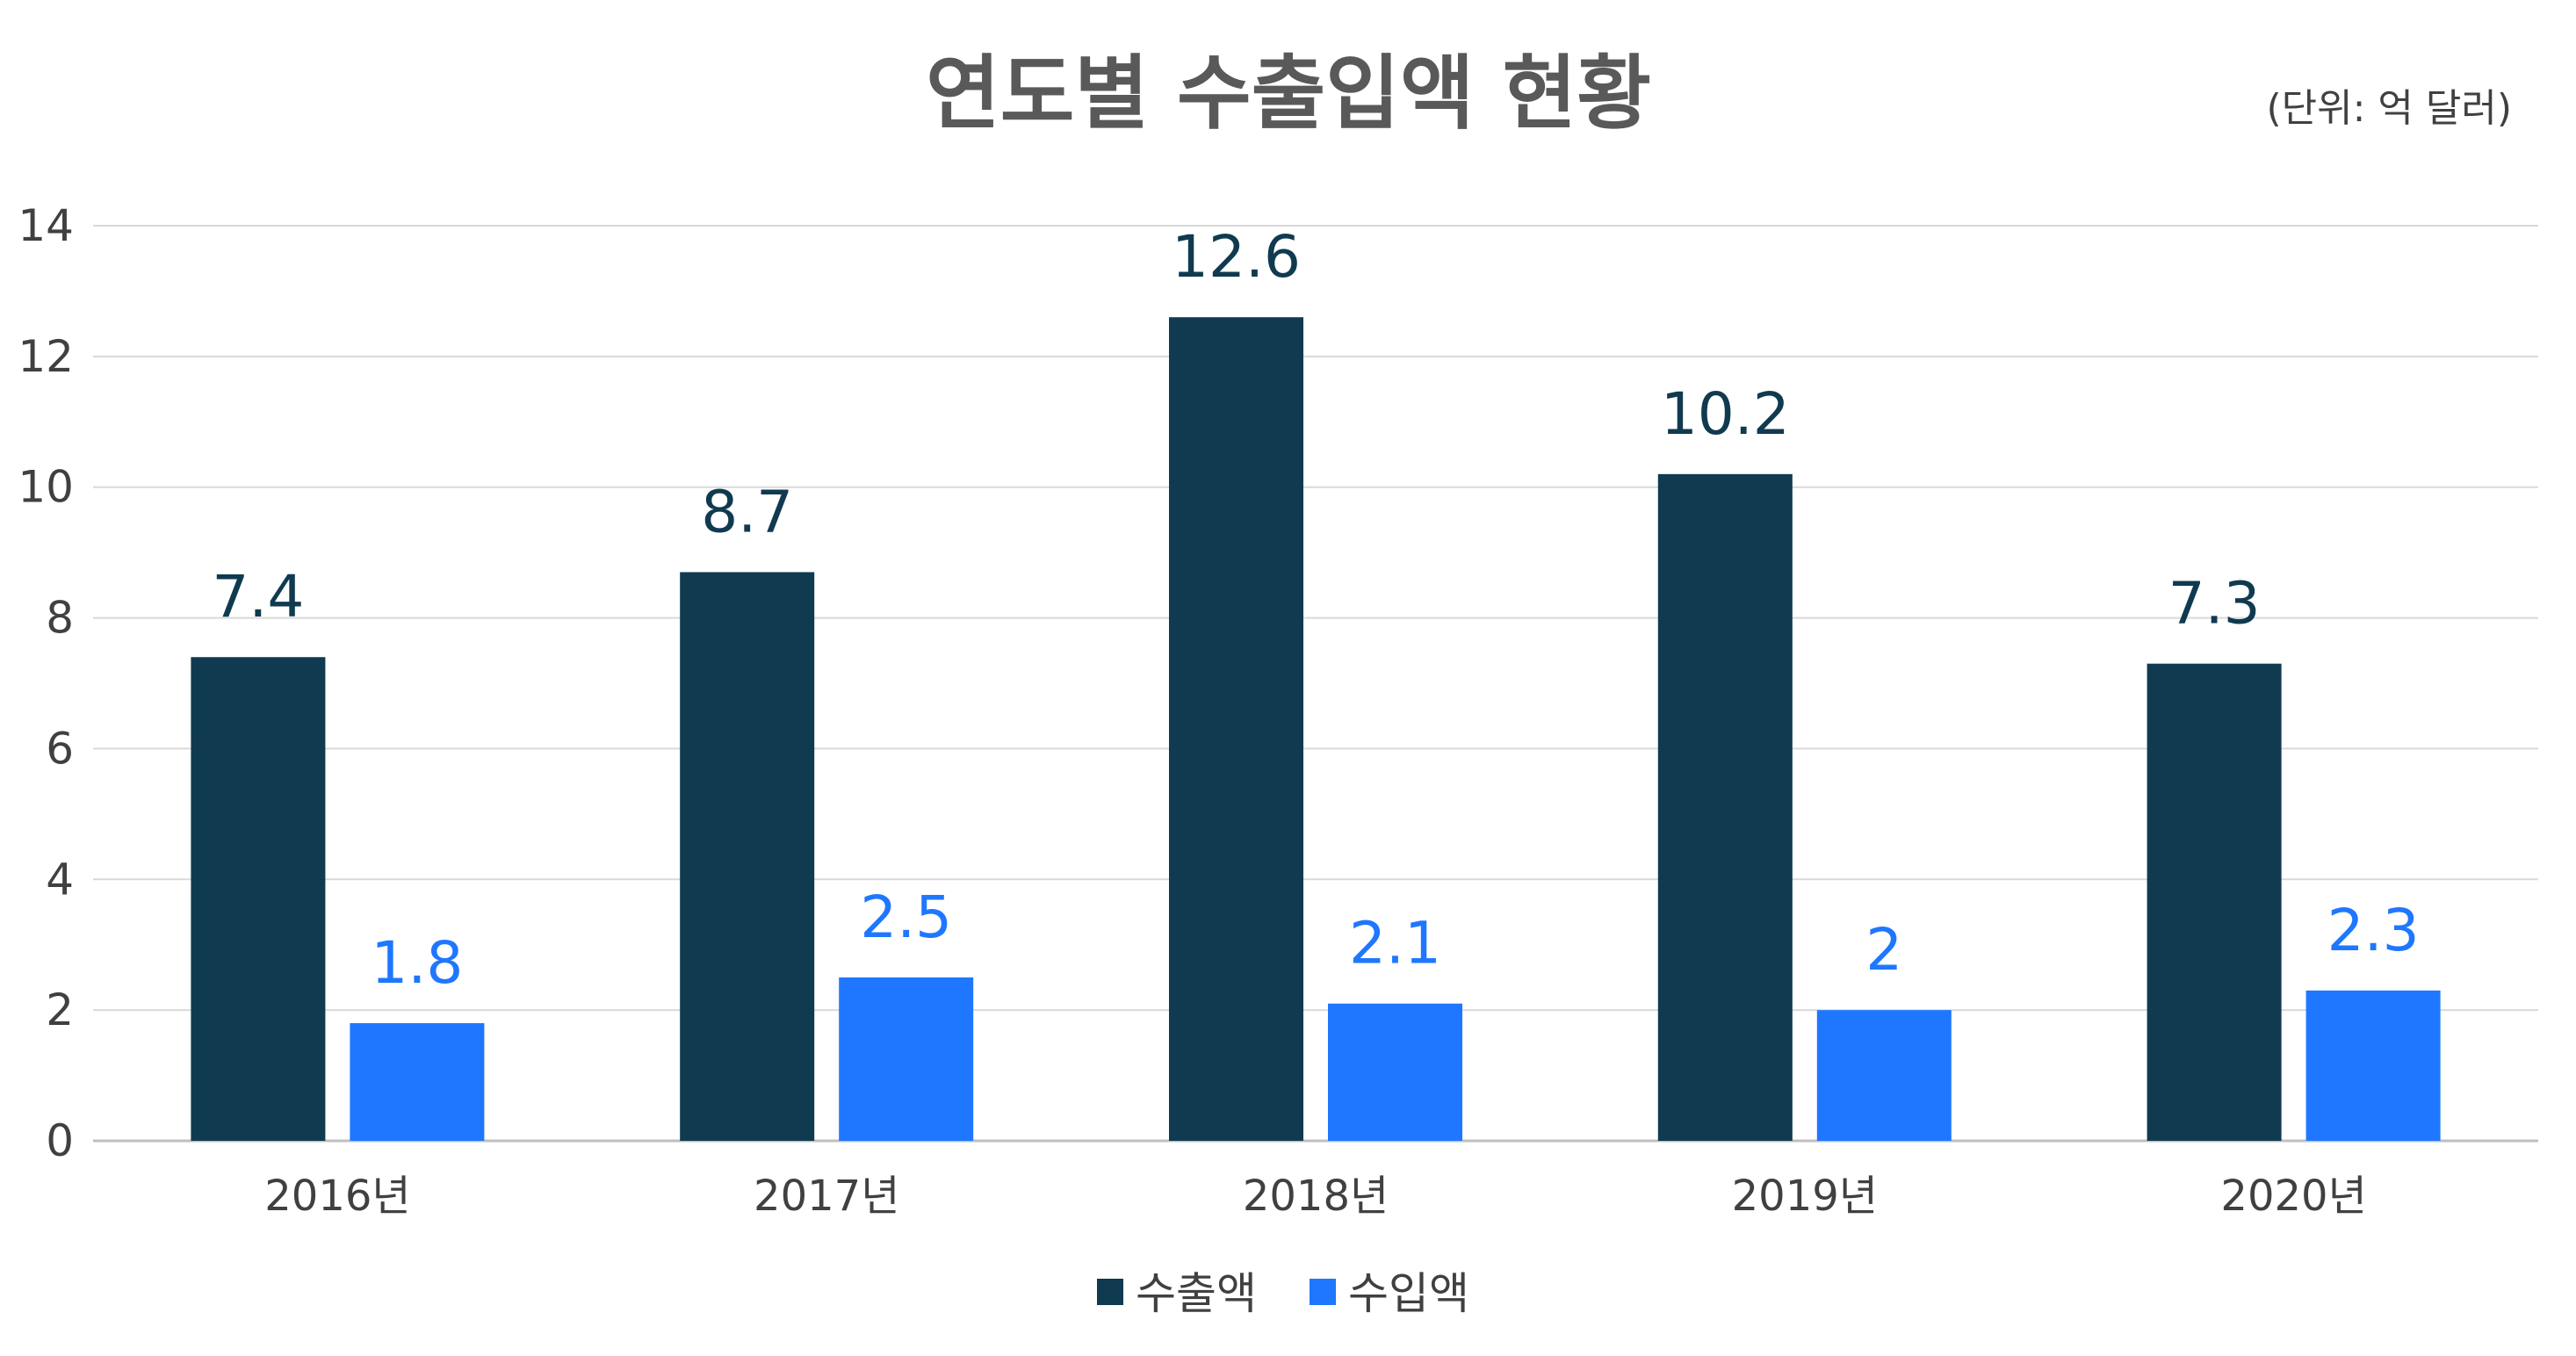 The height and width of the screenshot is (1356, 2576). What do you see at coordinates (1805, 1197) in the screenshot?
I see `x-tick-label: 2019년` at bounding box center [1805, 1197].